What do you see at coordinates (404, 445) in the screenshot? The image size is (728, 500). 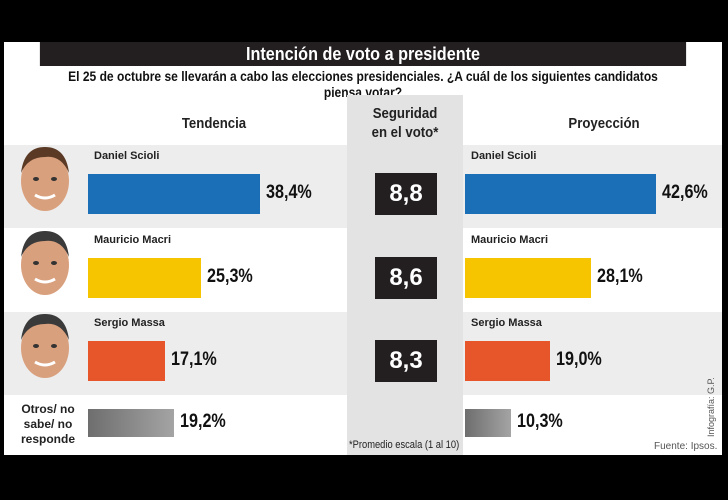 I see `footnote: *Promedio escala (1 al 10)` at bounding box center [404, 445].